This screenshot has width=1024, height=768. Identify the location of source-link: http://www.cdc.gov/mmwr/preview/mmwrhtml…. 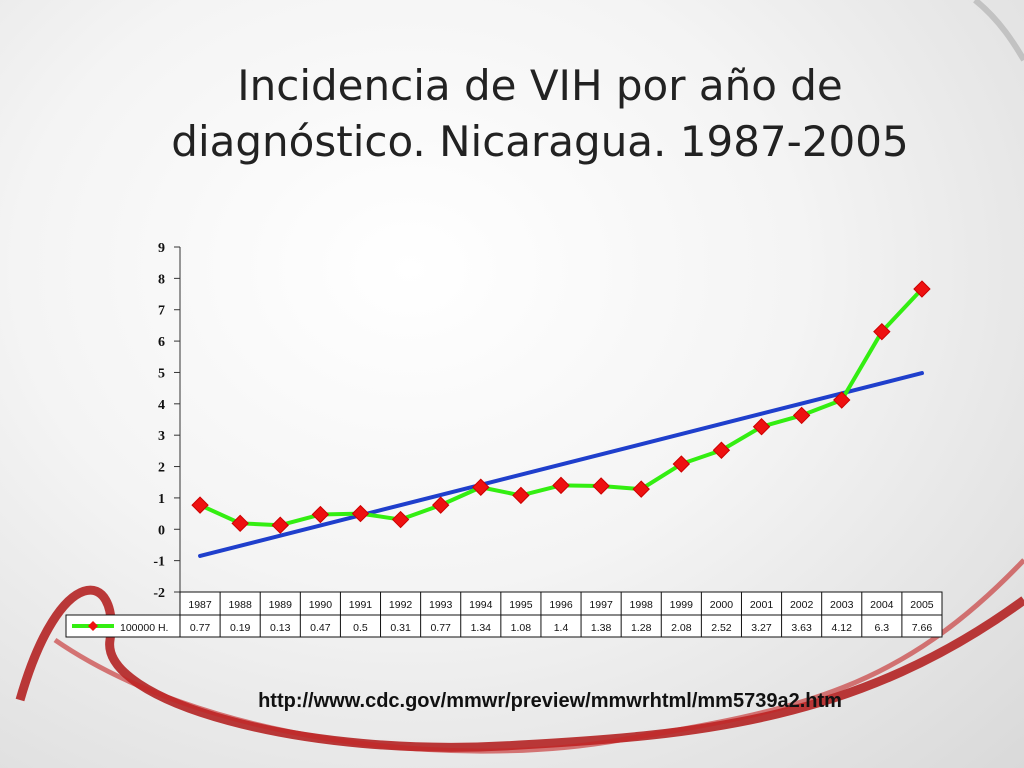
(550, 701).